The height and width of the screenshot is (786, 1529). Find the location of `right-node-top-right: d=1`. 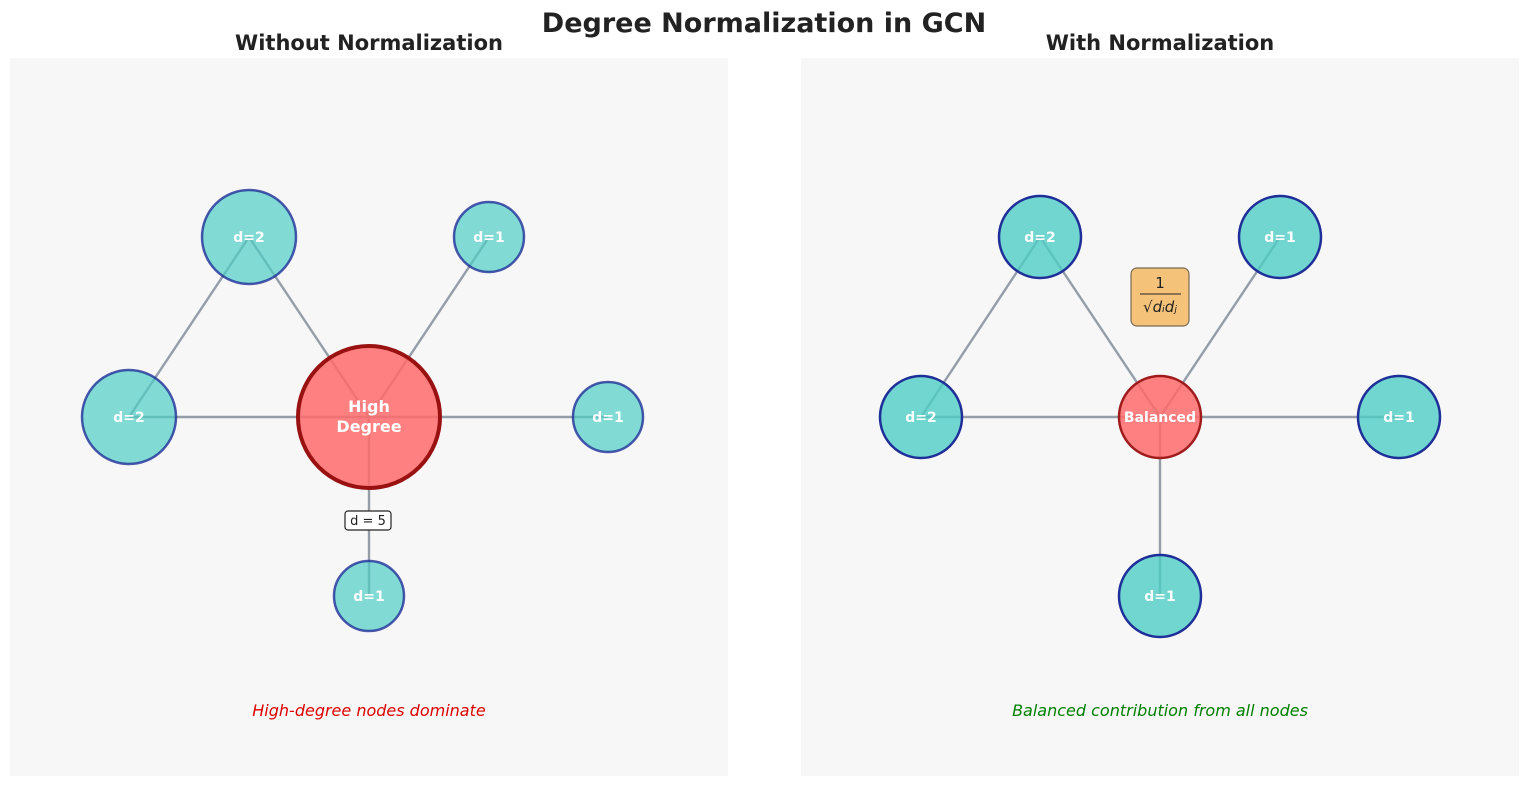

right-node-top-right: d=1 is located at coordinates (1280, 237).